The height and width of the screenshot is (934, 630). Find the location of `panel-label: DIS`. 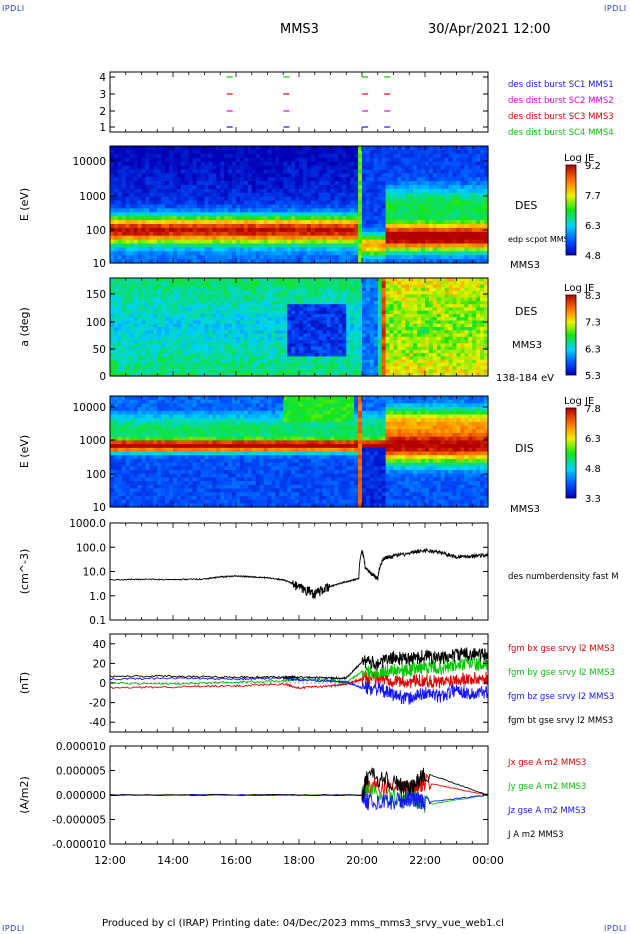

panel-label: DIS is located at coordinates (524, 448).